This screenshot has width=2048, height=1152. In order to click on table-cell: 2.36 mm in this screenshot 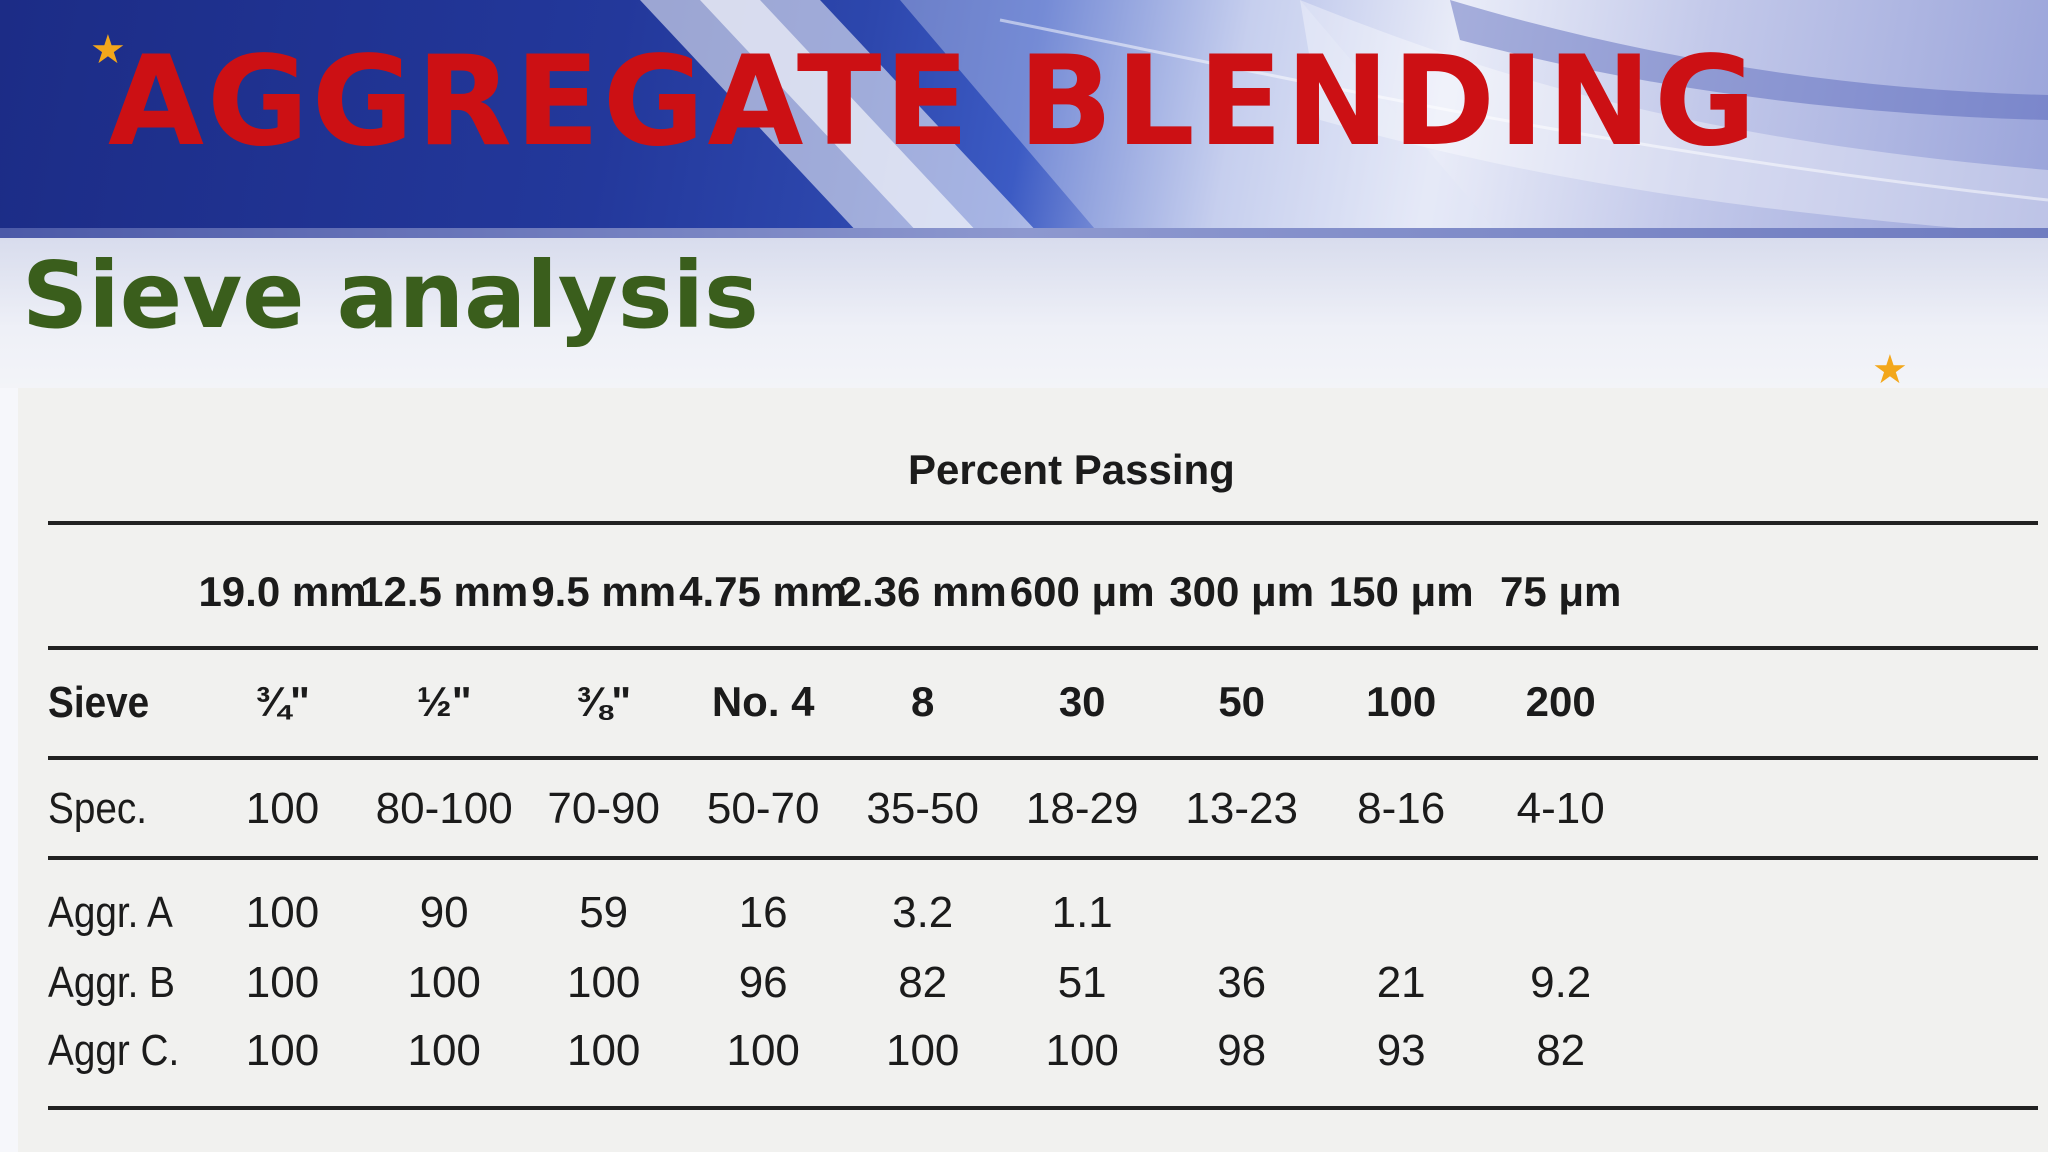, I will do `click(922, 591)`.